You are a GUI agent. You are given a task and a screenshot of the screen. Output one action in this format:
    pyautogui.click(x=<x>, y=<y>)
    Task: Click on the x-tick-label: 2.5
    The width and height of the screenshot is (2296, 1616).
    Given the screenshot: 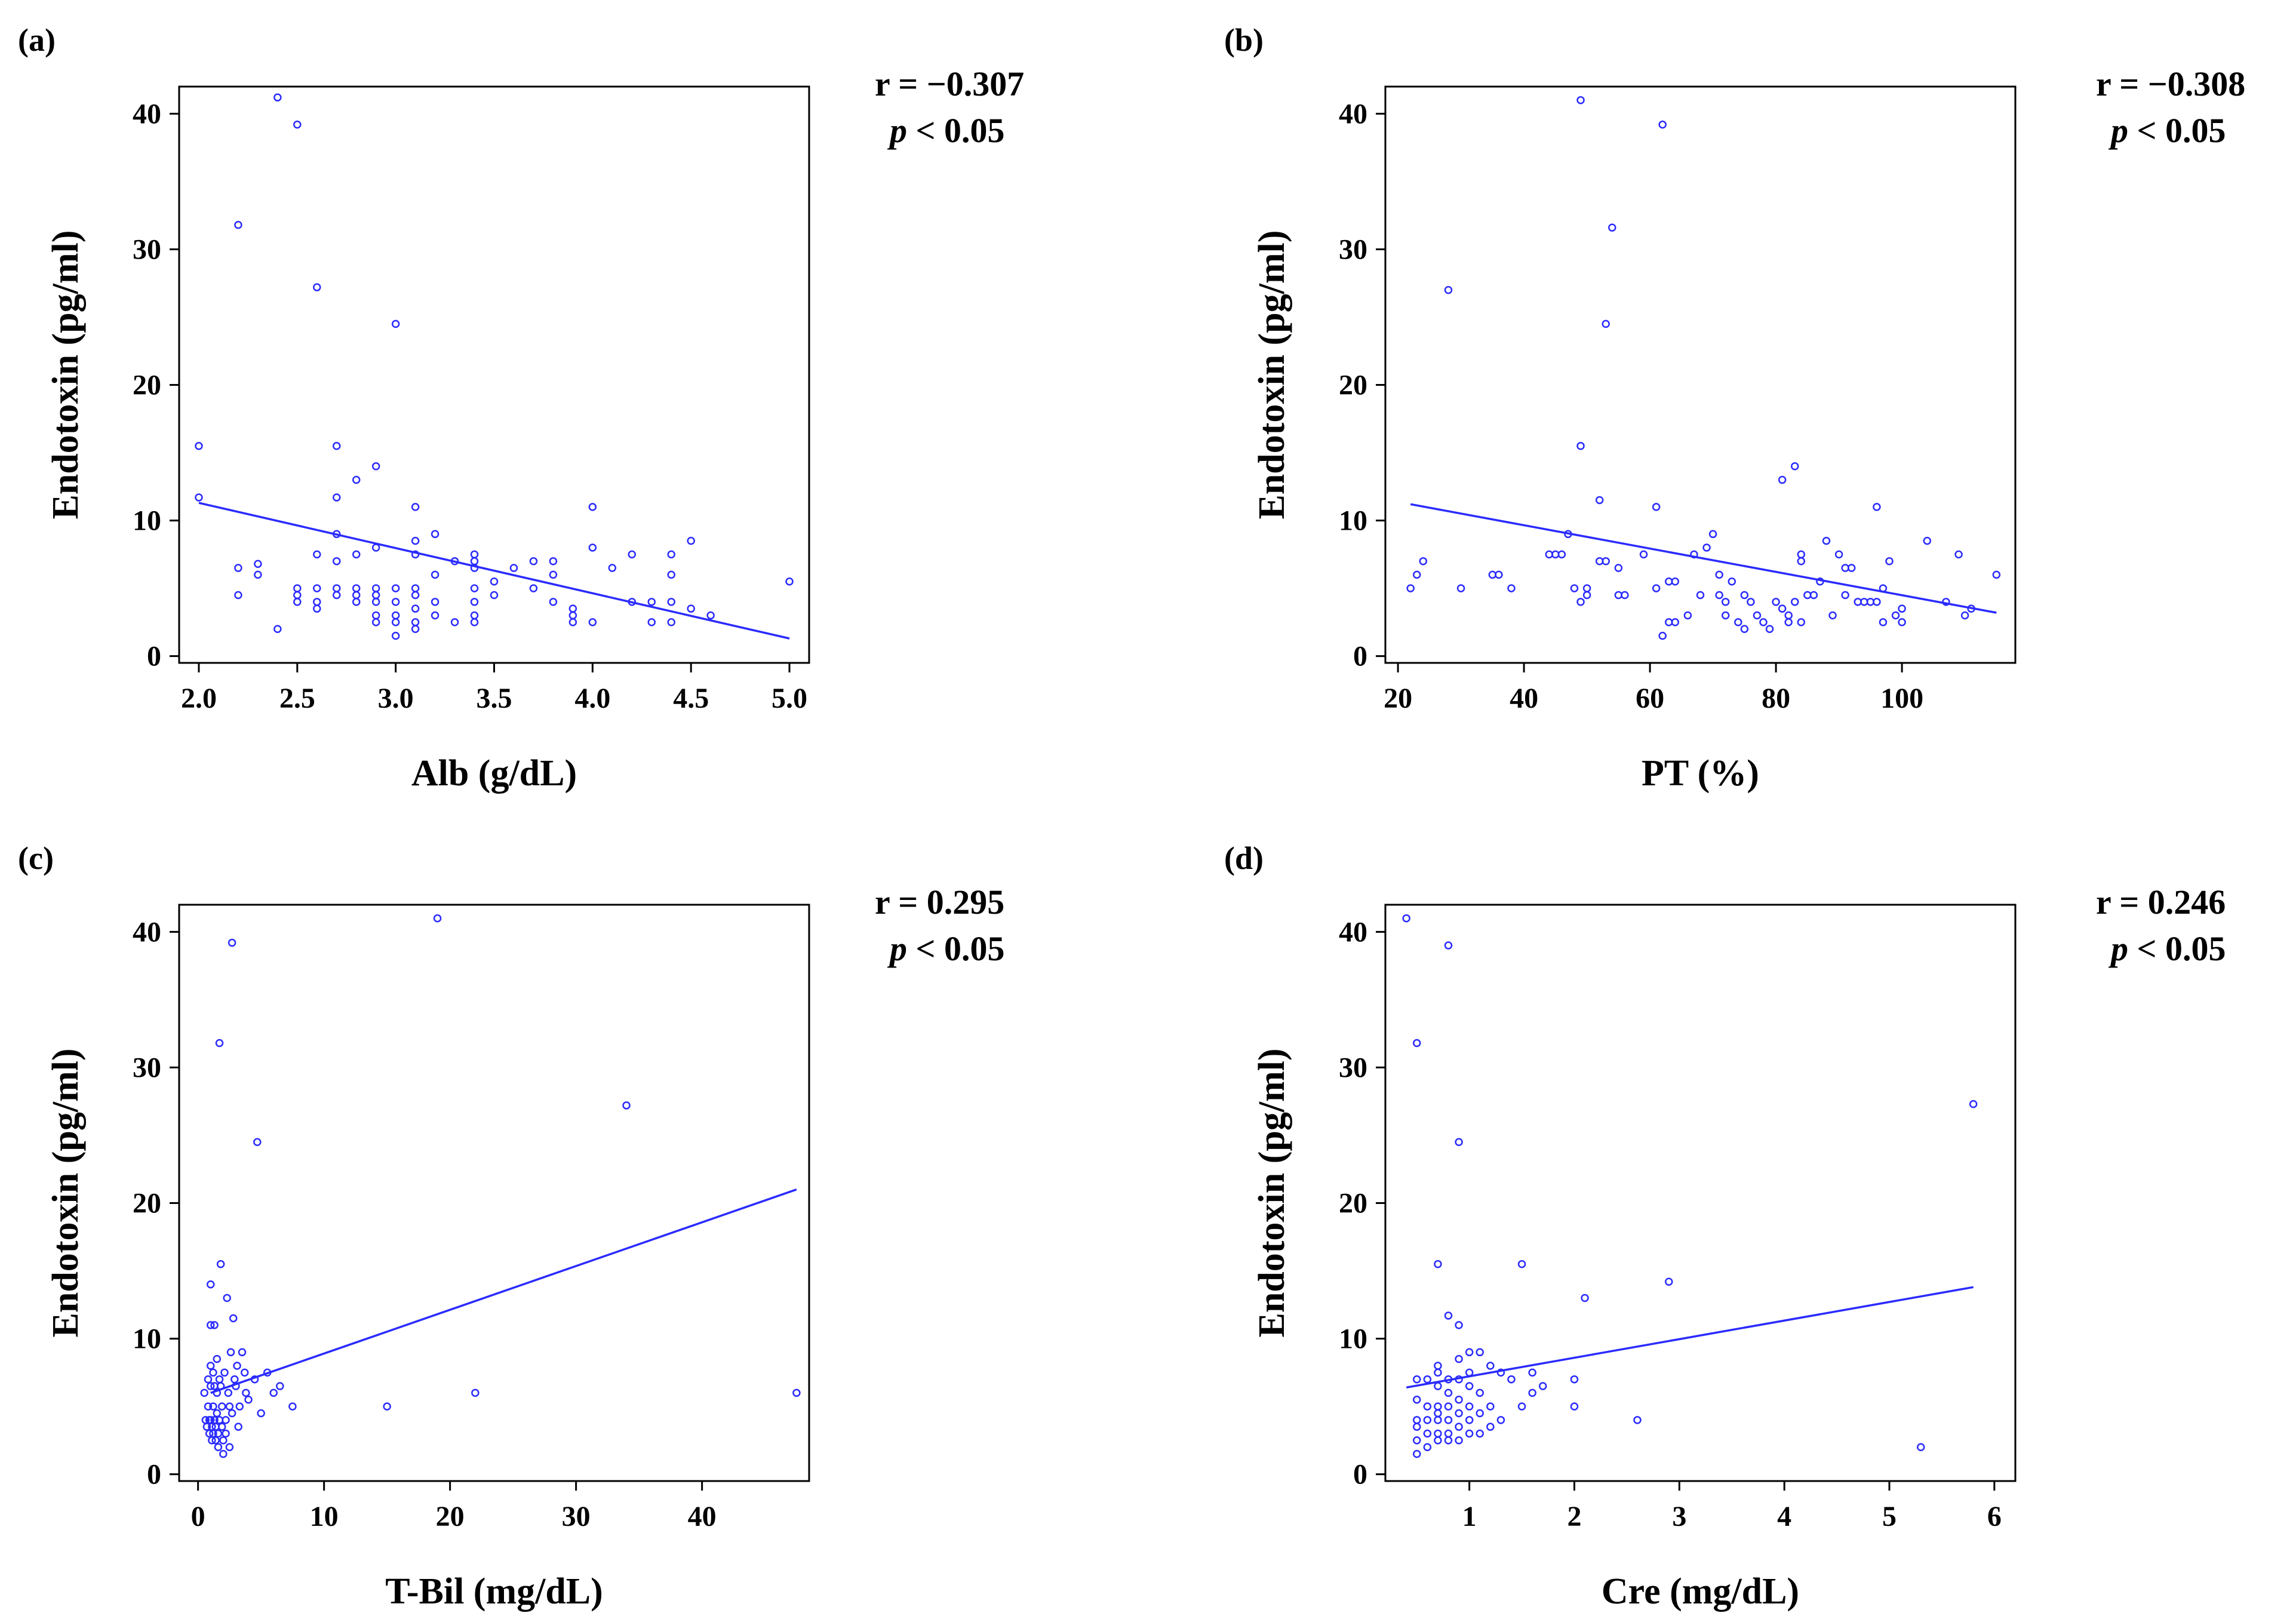 What is the action you would take?
    pyautogui.click(x=297, y=698)
    